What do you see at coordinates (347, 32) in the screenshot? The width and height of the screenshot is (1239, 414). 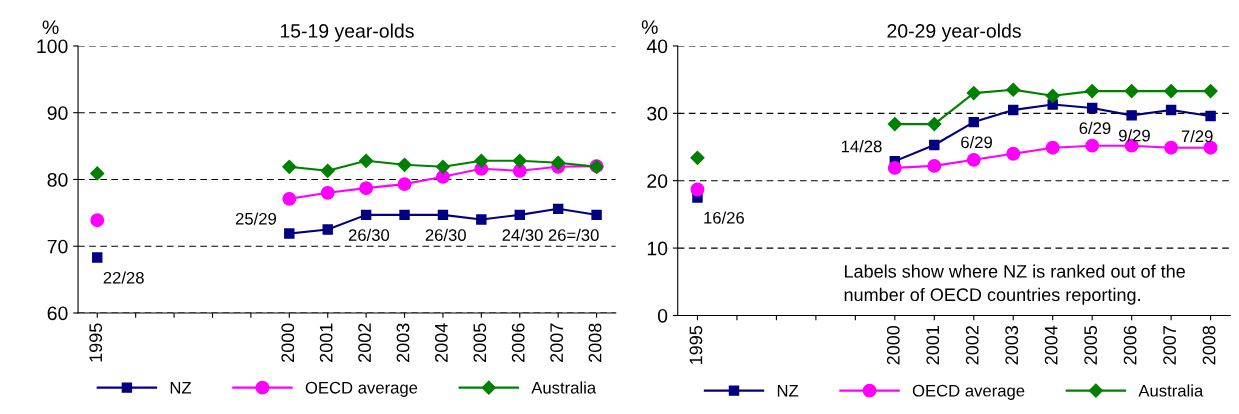 I see `chart-title: 15-19 year-olds` at bounding box center [347, 32].